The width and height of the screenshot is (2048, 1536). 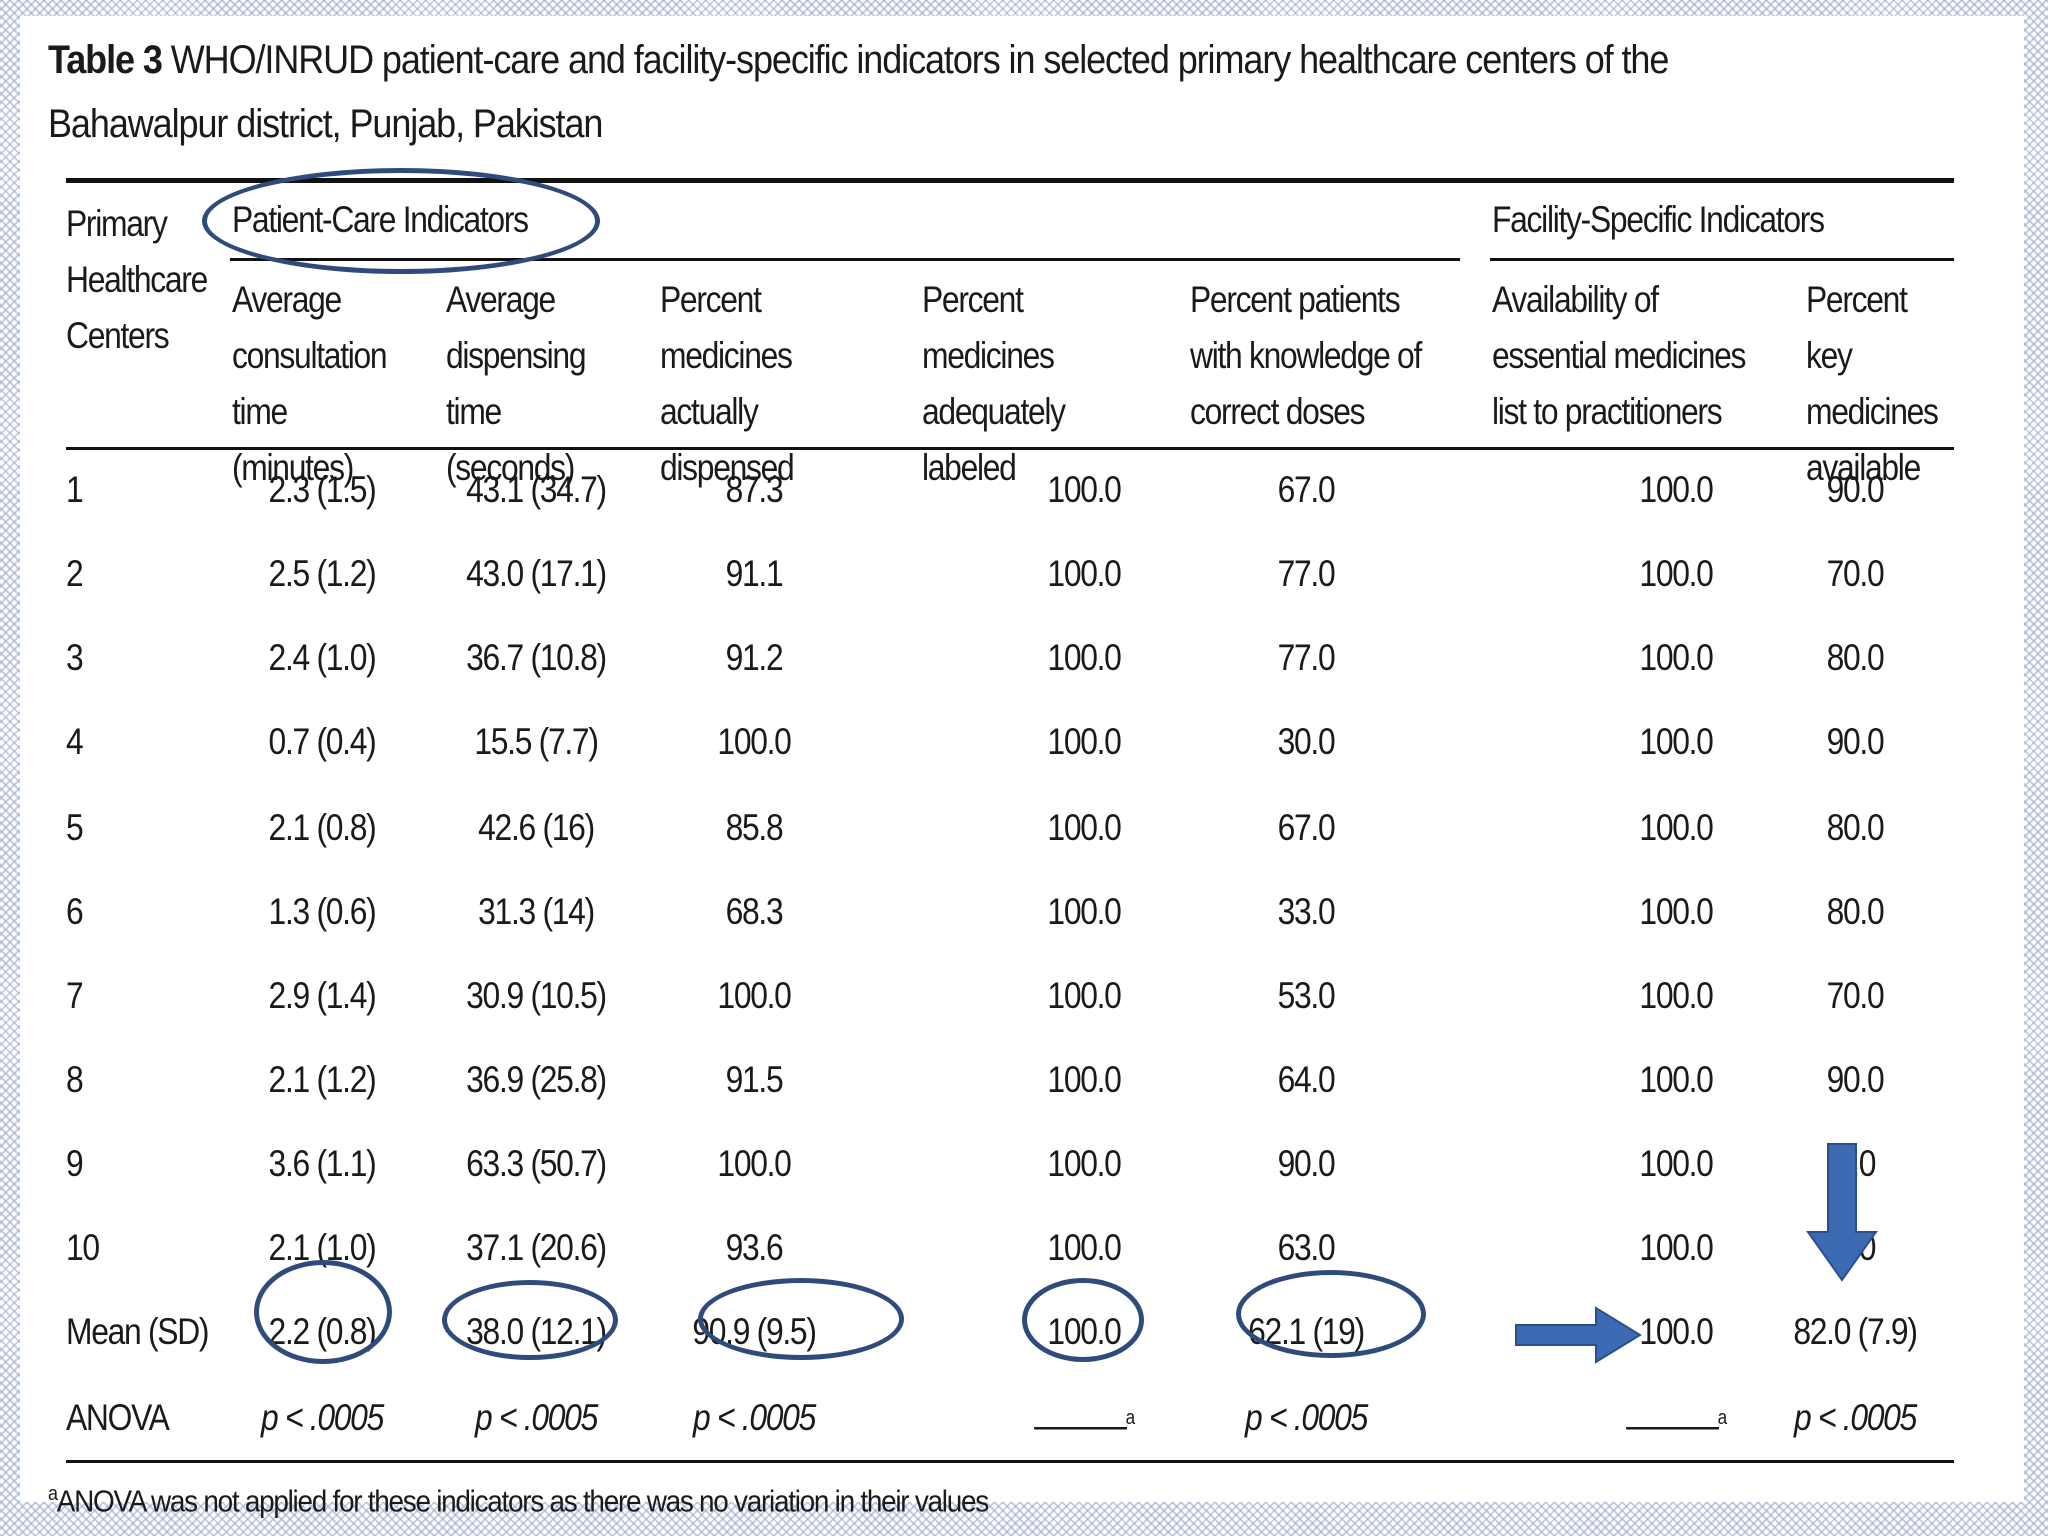 I want to click on table-cell: 2.4 (1.0), so click(x=322, y=657).